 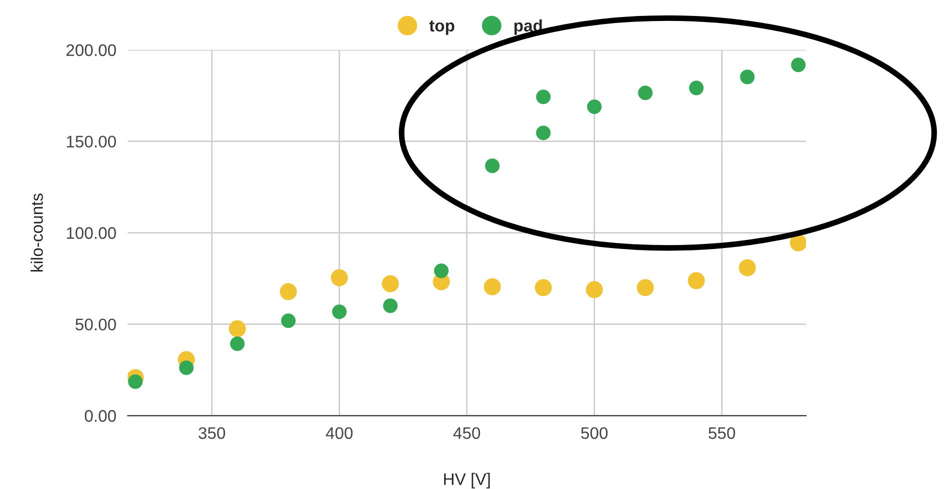 I want to click on y-tick-label: 150.00, so click(x=91, y=142).